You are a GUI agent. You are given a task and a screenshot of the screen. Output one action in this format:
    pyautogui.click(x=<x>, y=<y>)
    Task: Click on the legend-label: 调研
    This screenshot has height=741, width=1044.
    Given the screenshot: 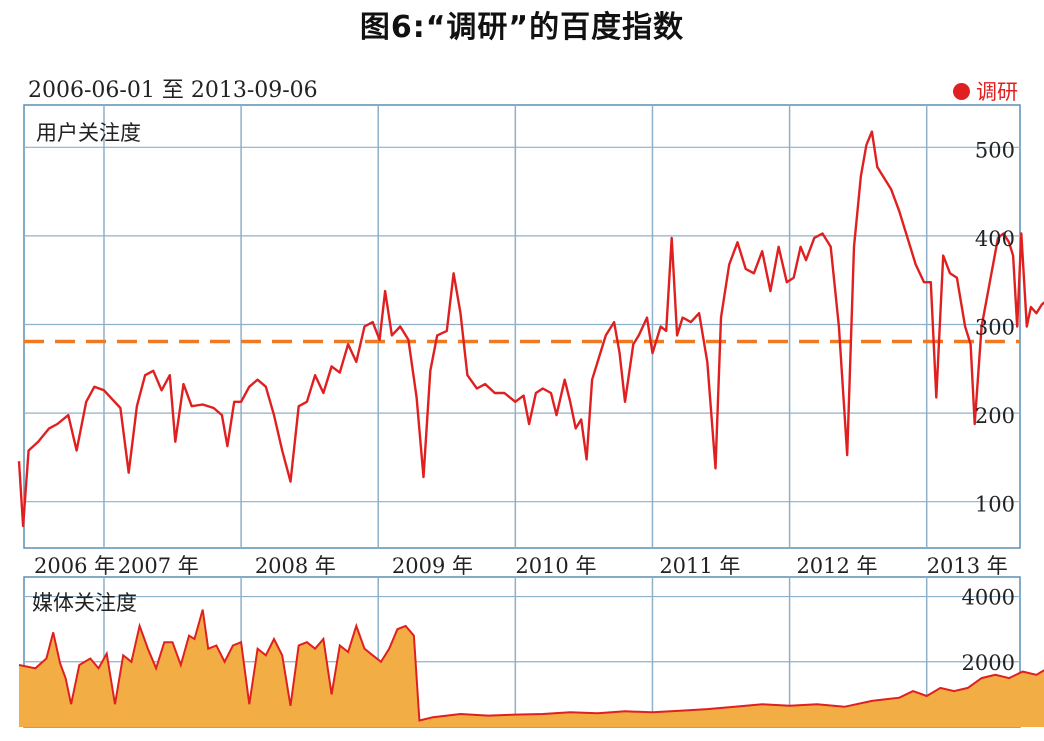 What is the action you would take?
    pyautogui.click(x=997, y=92)
    